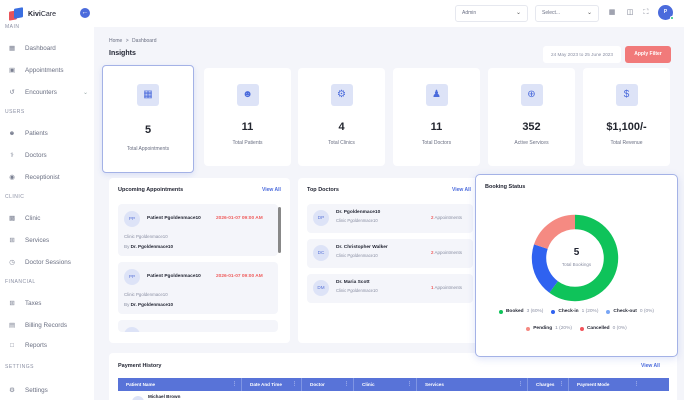 The width and height of the screenshot is (684, 400). Describe the element at coordinates (271, 190) in the screenshot. I see `view-all-appointments-link: View All` at that location.